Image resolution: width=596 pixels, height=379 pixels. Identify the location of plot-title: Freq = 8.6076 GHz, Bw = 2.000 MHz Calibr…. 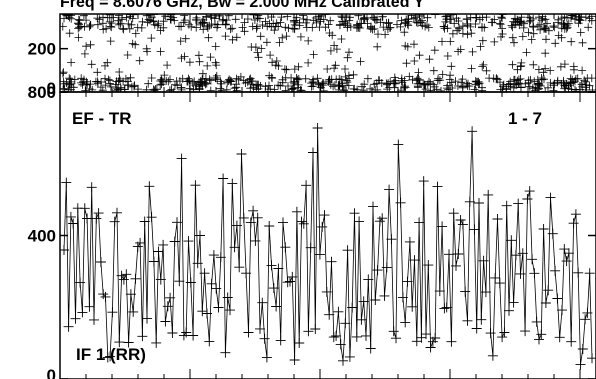
(242, 5).